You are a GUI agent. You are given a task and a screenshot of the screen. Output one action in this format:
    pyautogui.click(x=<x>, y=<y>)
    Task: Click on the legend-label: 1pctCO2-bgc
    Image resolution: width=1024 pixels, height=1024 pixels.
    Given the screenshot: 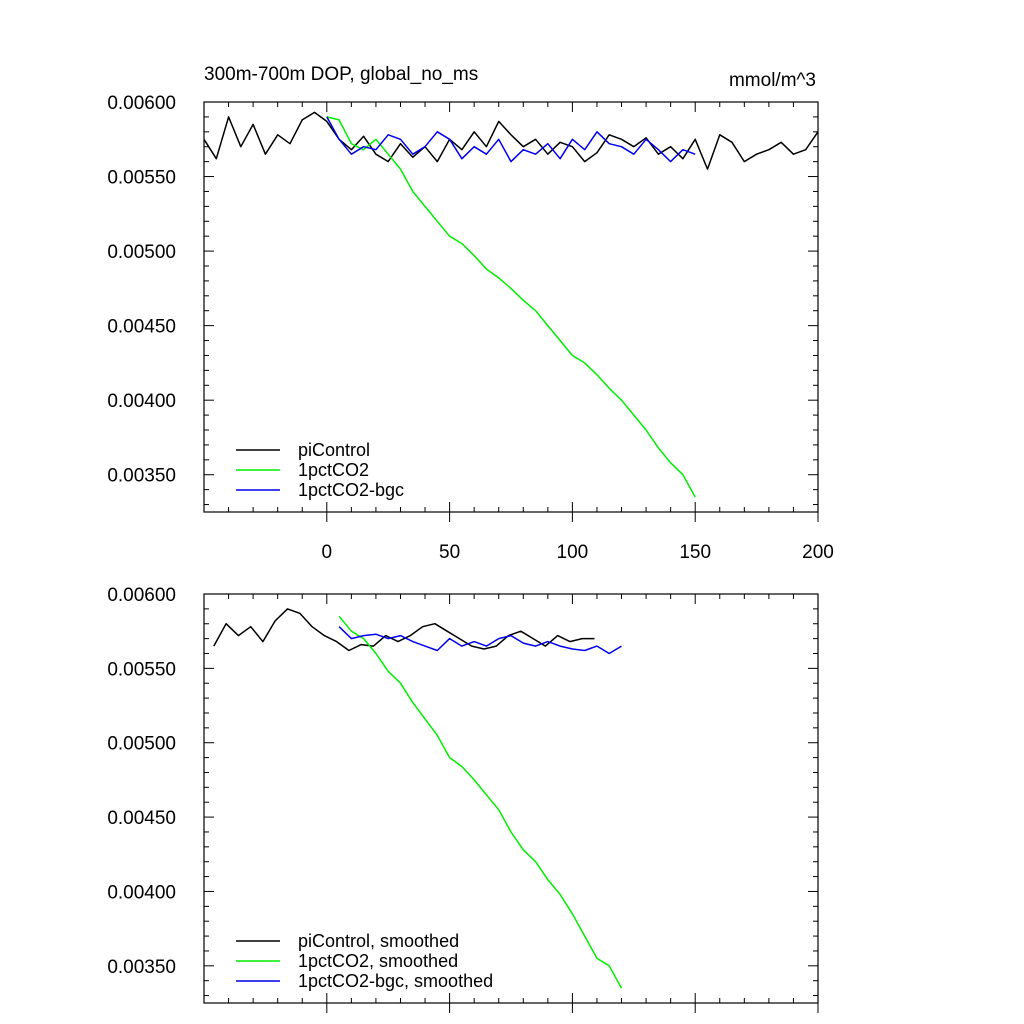 What is the action you would take?
    pyautogui.click(x=351, y=490)
    